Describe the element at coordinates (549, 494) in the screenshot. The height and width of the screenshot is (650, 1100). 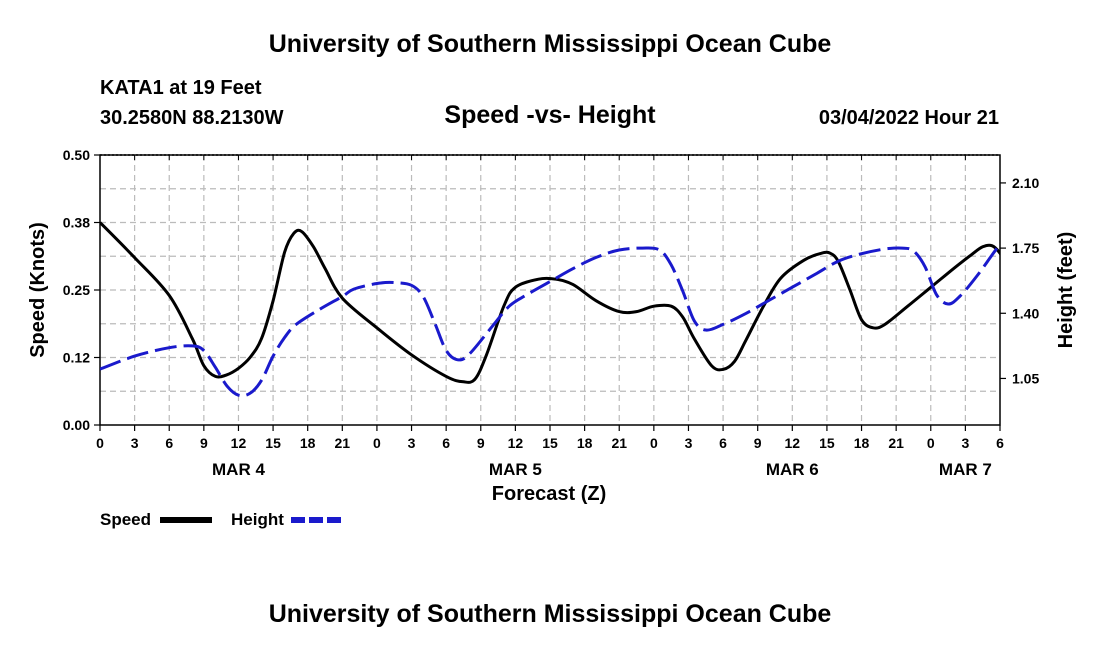
I see `x-axis-title: Forecast (Z)` at that location.